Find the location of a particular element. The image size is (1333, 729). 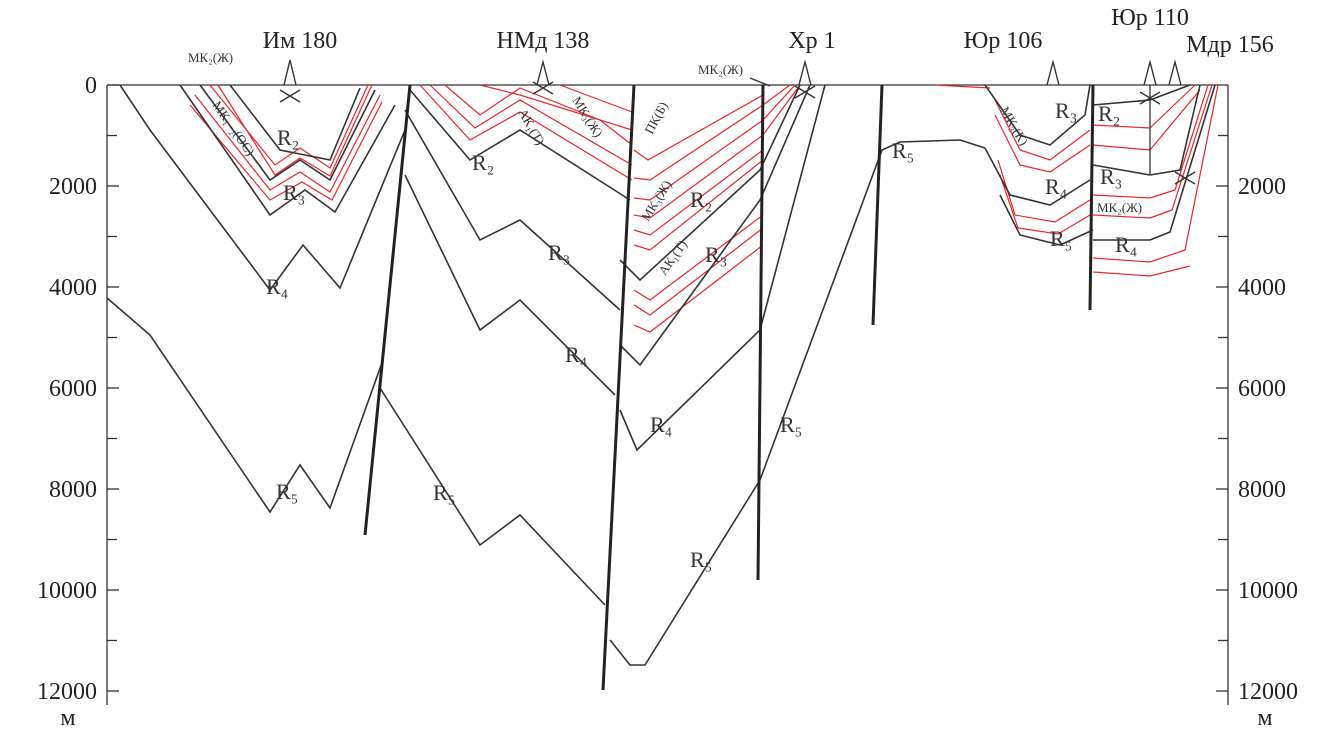

well-label: Мдр 156 is located at coordinates (1230, 45).